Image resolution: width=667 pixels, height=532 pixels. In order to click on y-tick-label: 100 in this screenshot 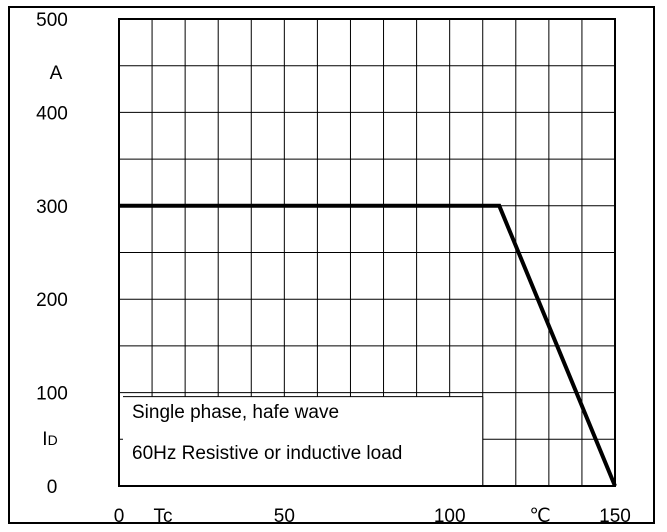, I will do `click(52, 394)`.